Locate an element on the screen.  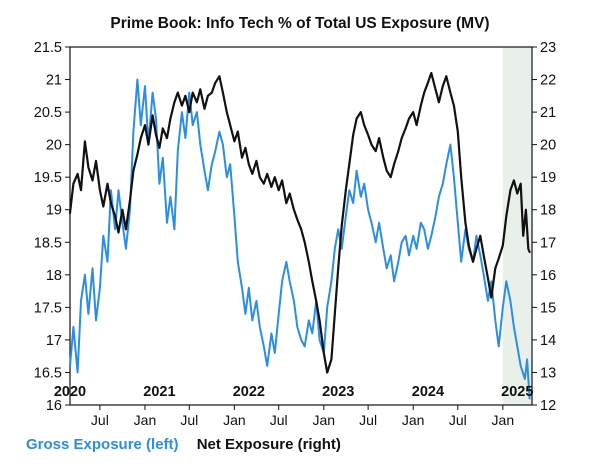
left-axis-tick-label: 19.5 is located at coordinates (48, 178).